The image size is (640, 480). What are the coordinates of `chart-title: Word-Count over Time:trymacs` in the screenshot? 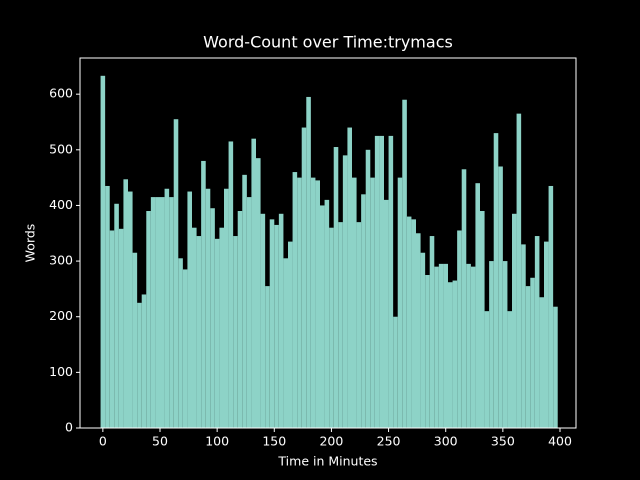 It's located at (328, 42).